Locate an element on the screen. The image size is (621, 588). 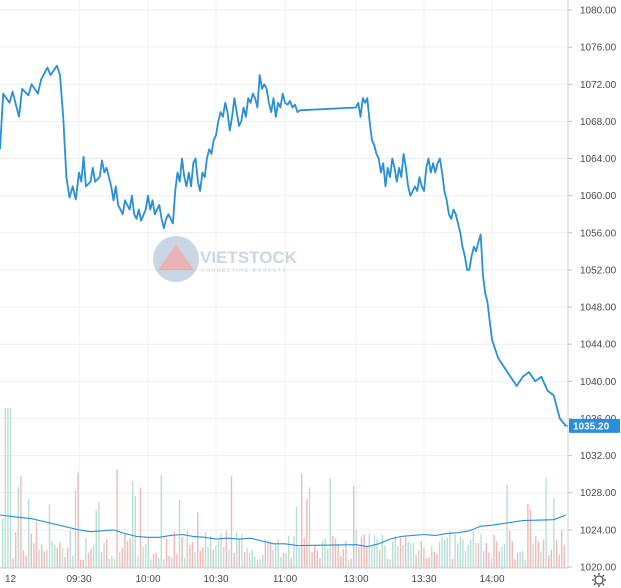
last-price-badge: 1035.20 is located at coordinates (592, 425).